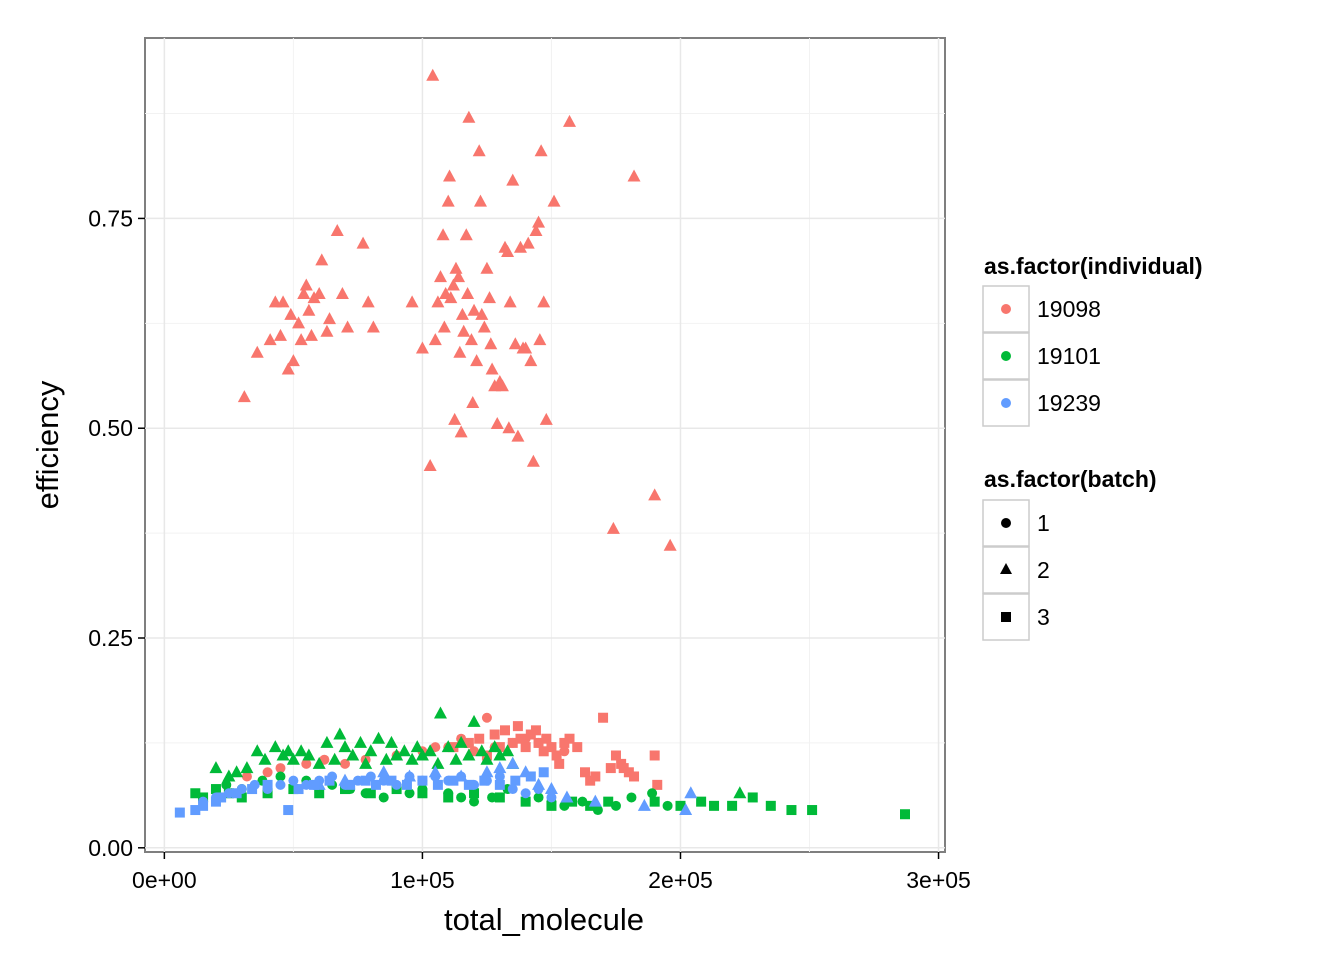 The width and height of the screenshot is (1344, 960). Describe the element at coordinates (1006, 617) in the screenshot. I see `legend-key-square-shape` at that location.